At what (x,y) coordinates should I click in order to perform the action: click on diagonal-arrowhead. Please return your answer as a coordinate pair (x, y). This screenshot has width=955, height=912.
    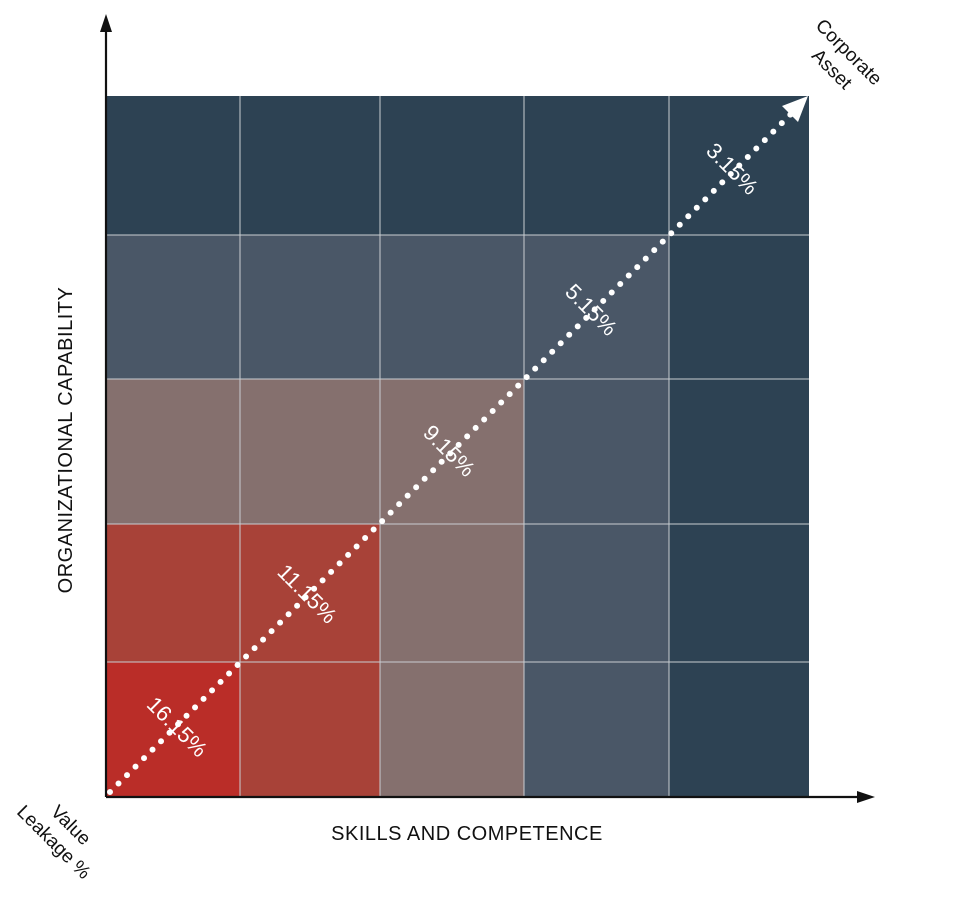
    Looking at the image, I should click on (795, 109).